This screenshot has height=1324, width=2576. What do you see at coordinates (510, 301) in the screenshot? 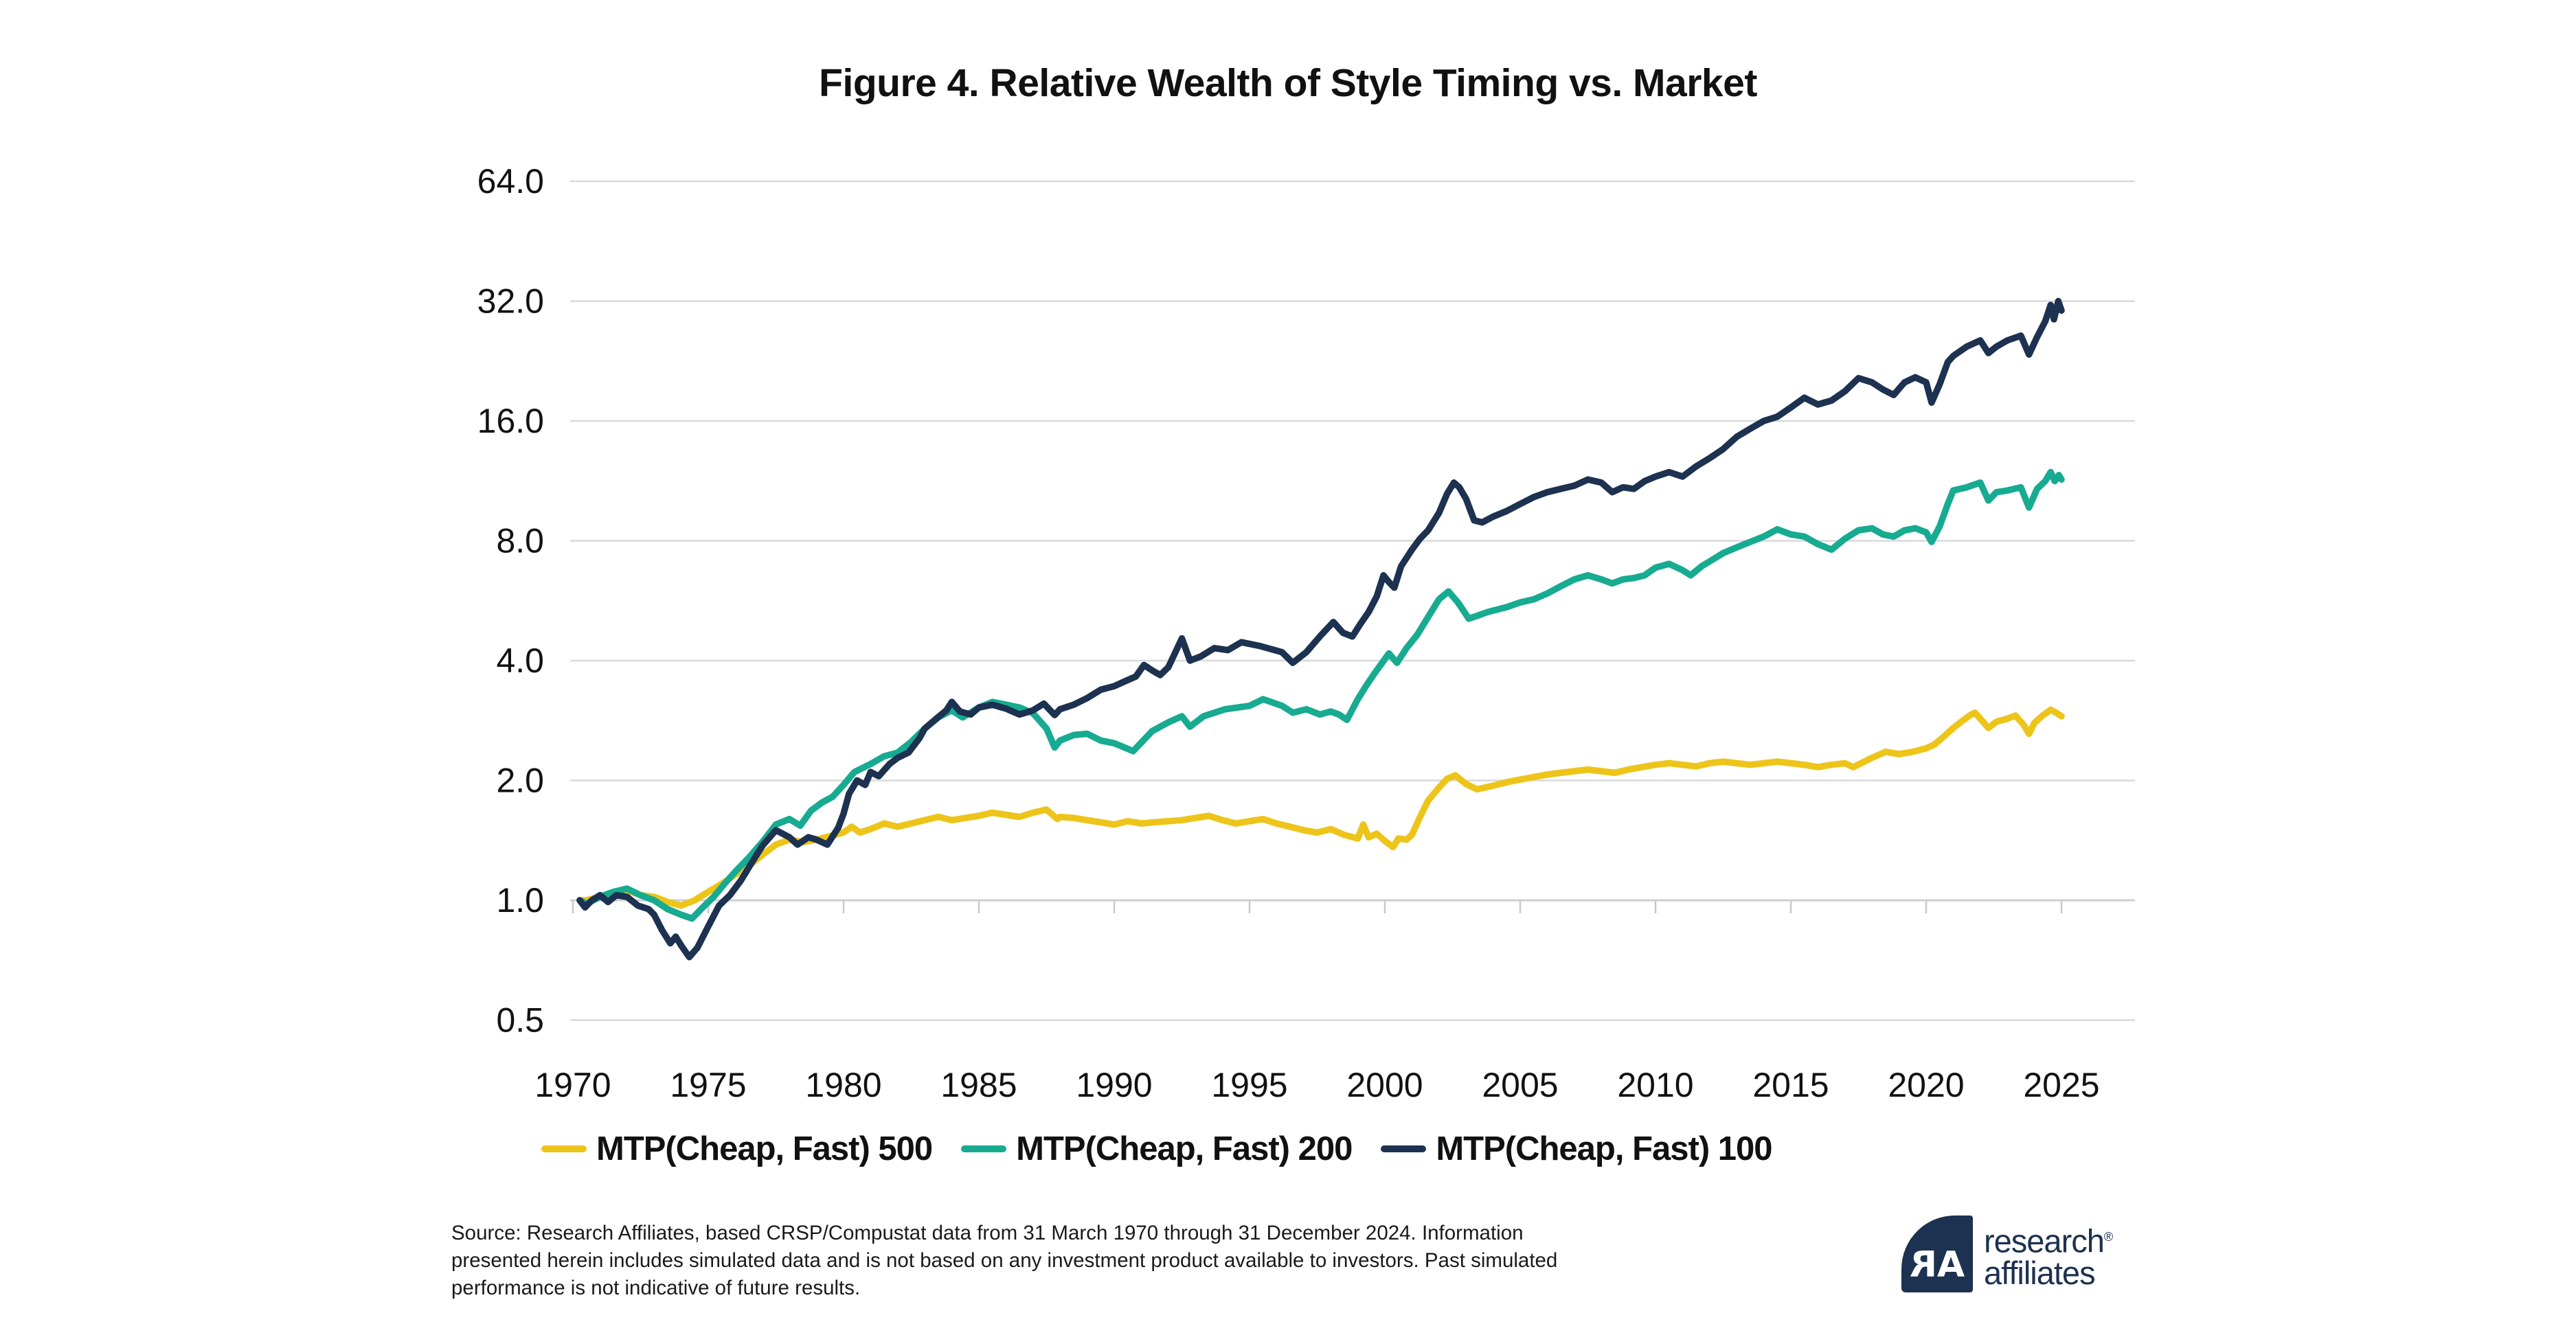
I see `y-tick-label: 32.0` at bounding box center [510, 301].